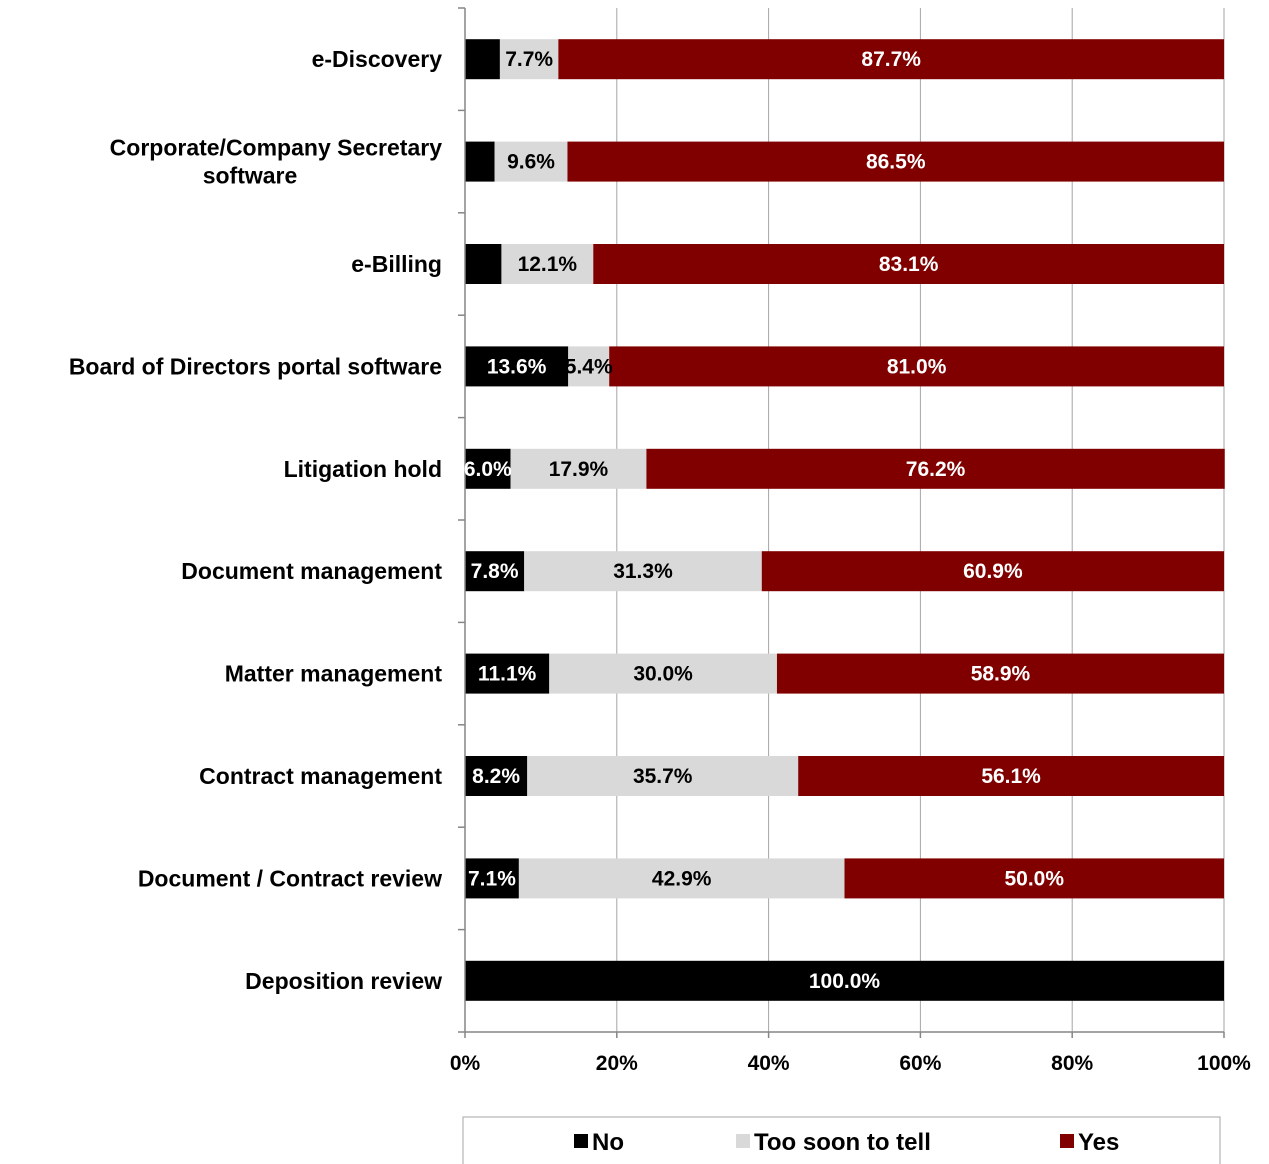  Describe the element at coordinates (276, 148) in the screenshot. I see `category-label-line: Corporate/Company Secretary` at that location.